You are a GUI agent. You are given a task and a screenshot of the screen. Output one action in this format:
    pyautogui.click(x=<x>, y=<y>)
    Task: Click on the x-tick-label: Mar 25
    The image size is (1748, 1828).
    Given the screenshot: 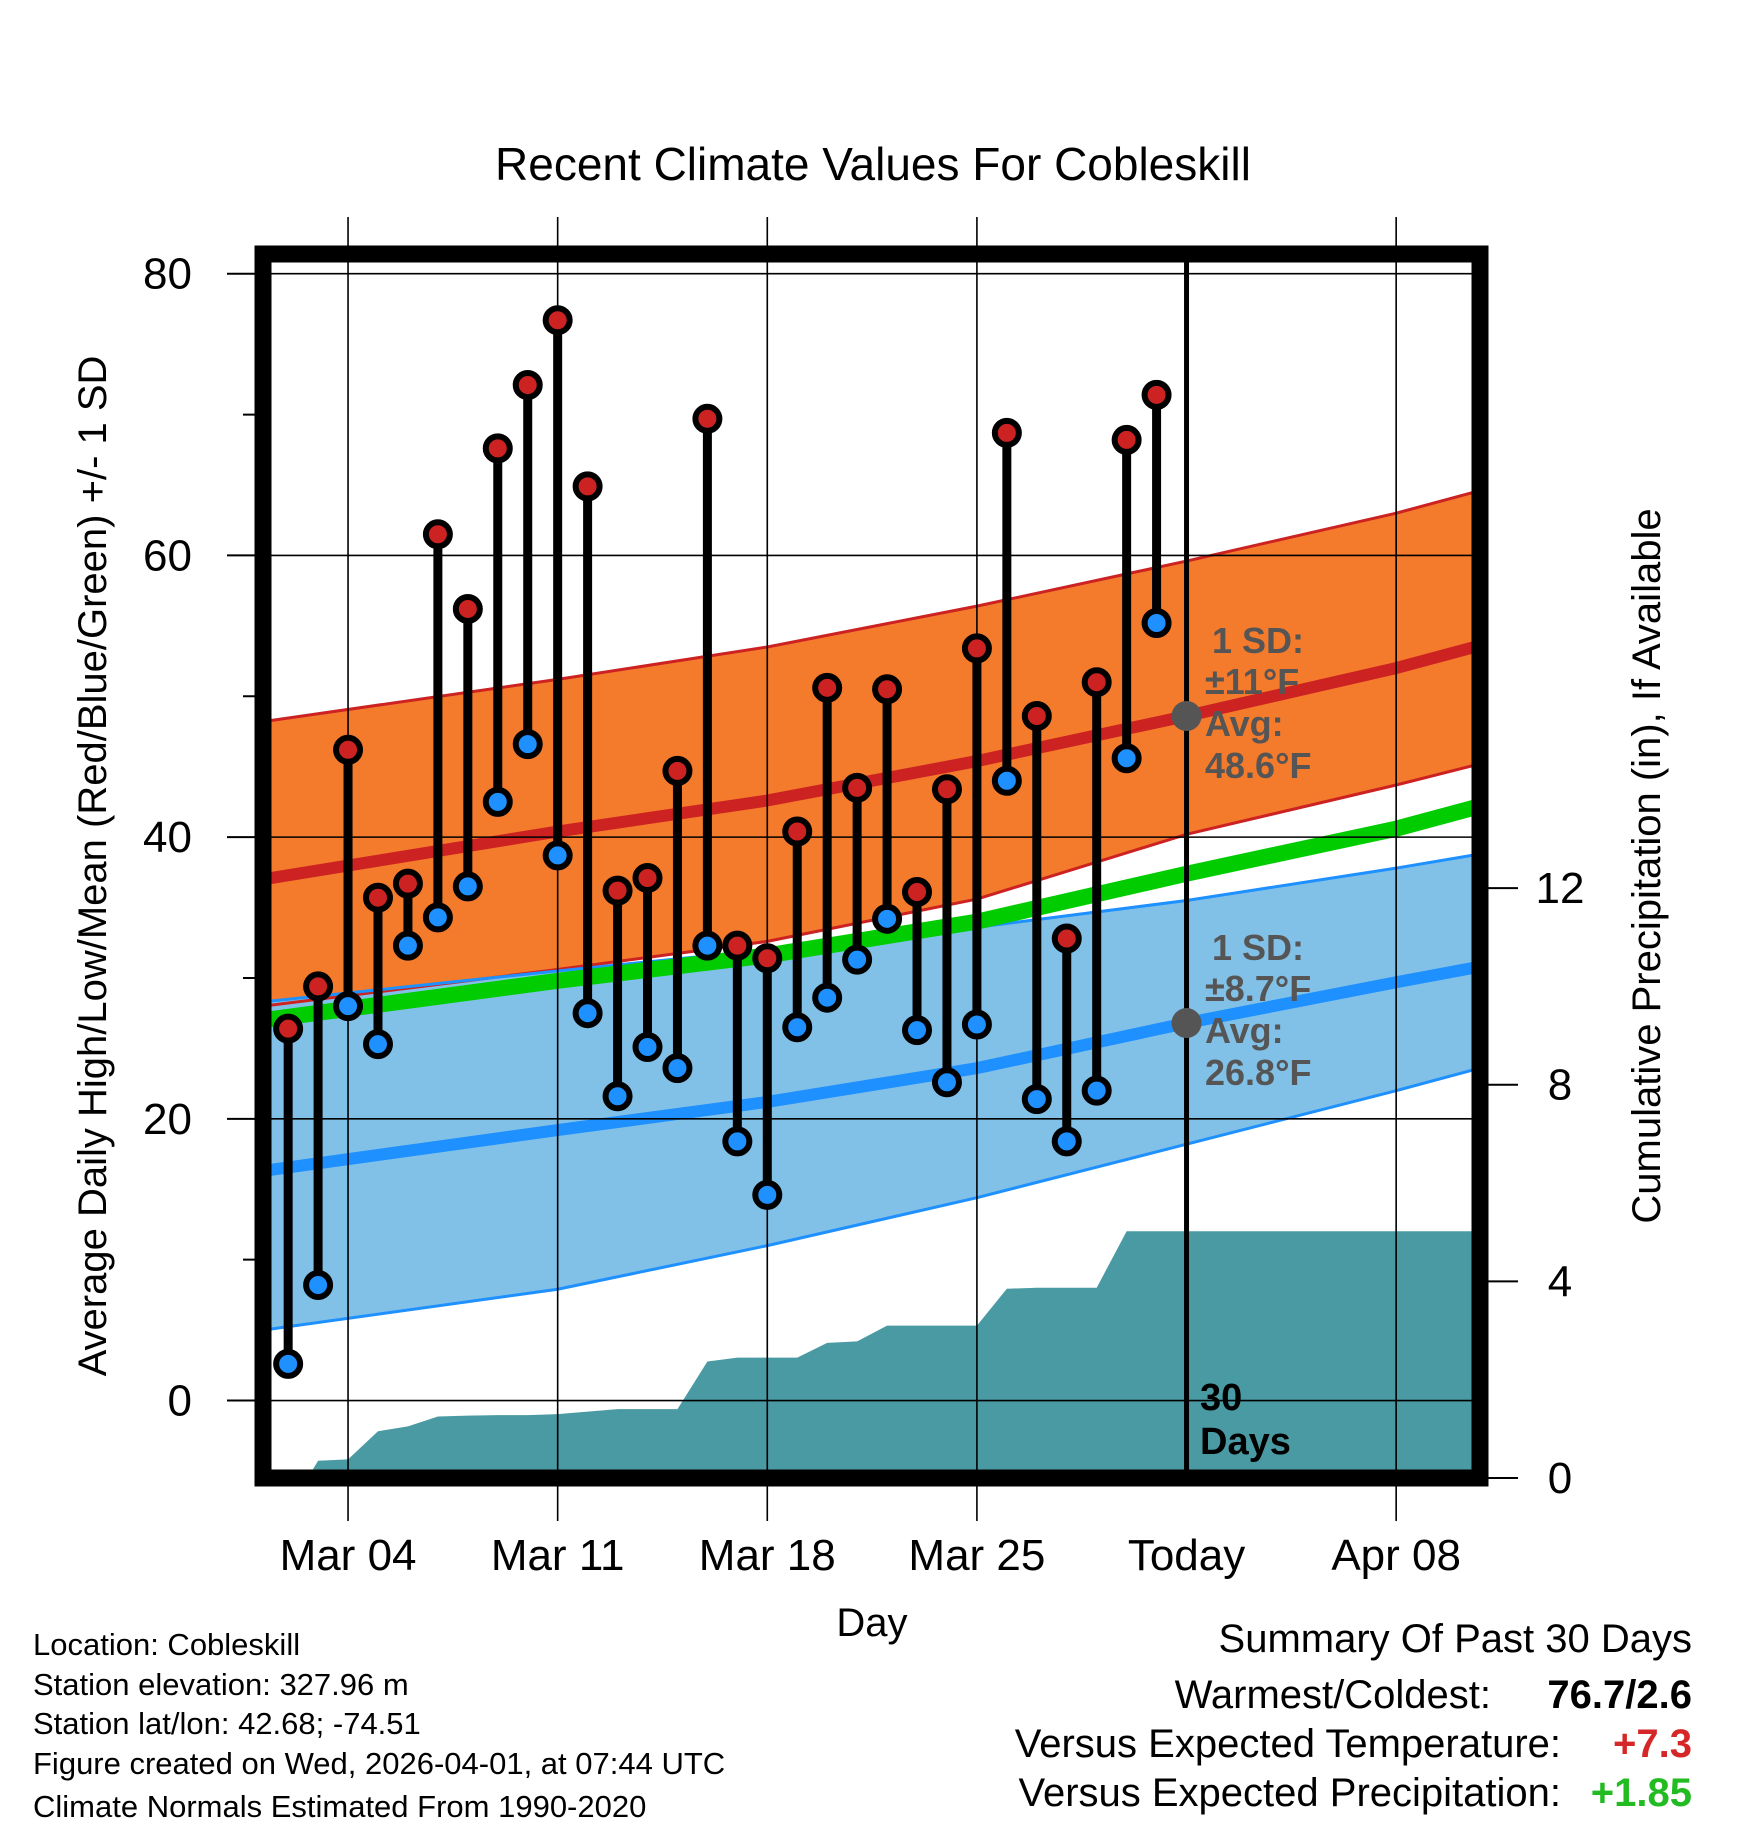 What is the action you would take?
    pyautogui.click(x=976, y=1555)
    